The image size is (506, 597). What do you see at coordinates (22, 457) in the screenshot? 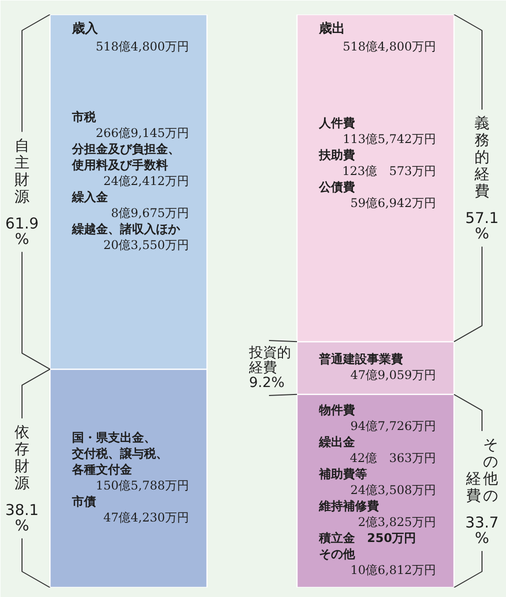
I see `series-label: 依存財源` at bounding box center [22, 457].